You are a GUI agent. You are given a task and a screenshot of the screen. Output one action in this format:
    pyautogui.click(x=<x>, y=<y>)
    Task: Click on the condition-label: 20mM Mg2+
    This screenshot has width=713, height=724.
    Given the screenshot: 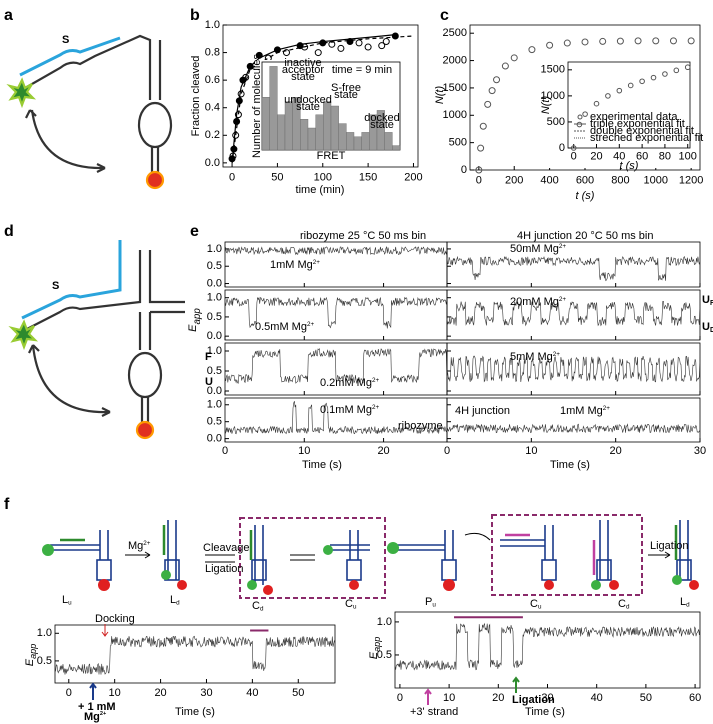 What is the action you would take?
    pyautogui.click(x=538, y=302)
    